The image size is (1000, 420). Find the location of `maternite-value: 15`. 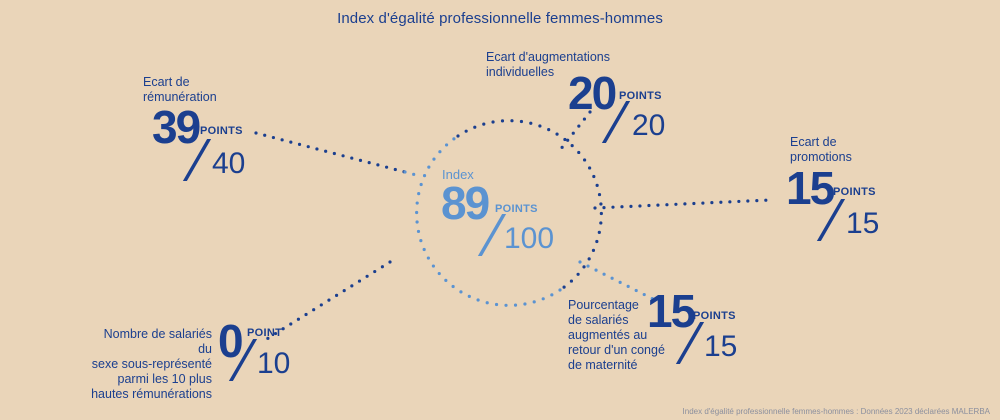

maternite-value: 15 is located at coordinates (671, 311).